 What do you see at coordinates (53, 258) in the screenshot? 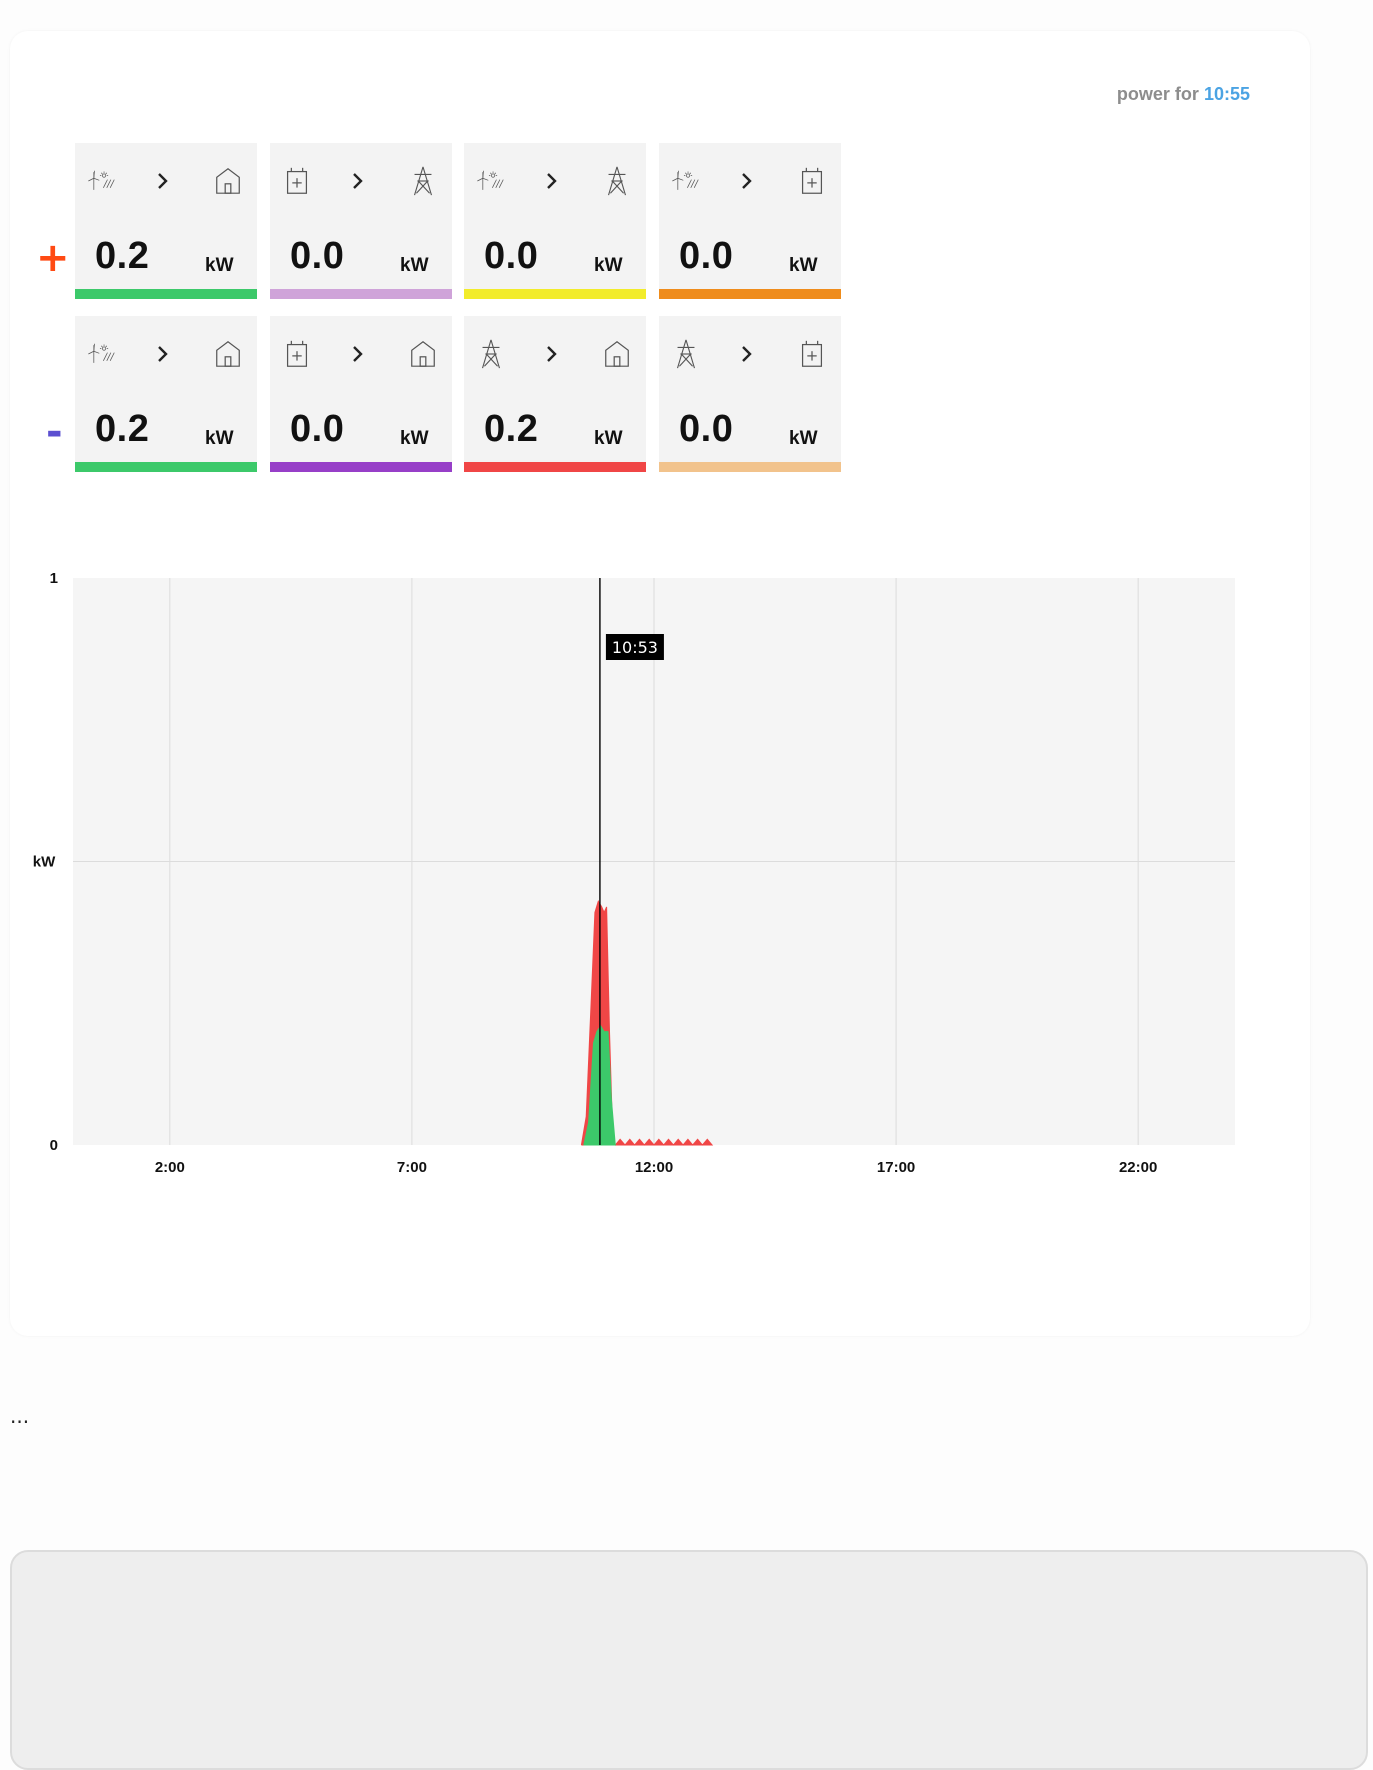
I see `plus-sign: +` at bounding box center [53, 258].